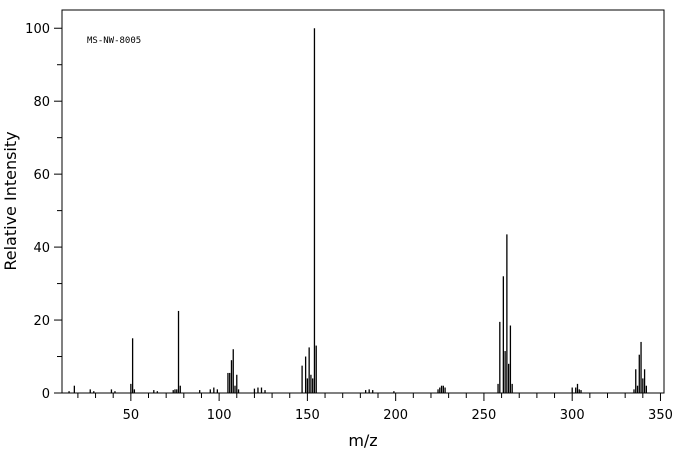  What do you see at coordinates (37, 29) in the screenshot?
I see `y-tick-label: 100` at bounding box center [37, 29].